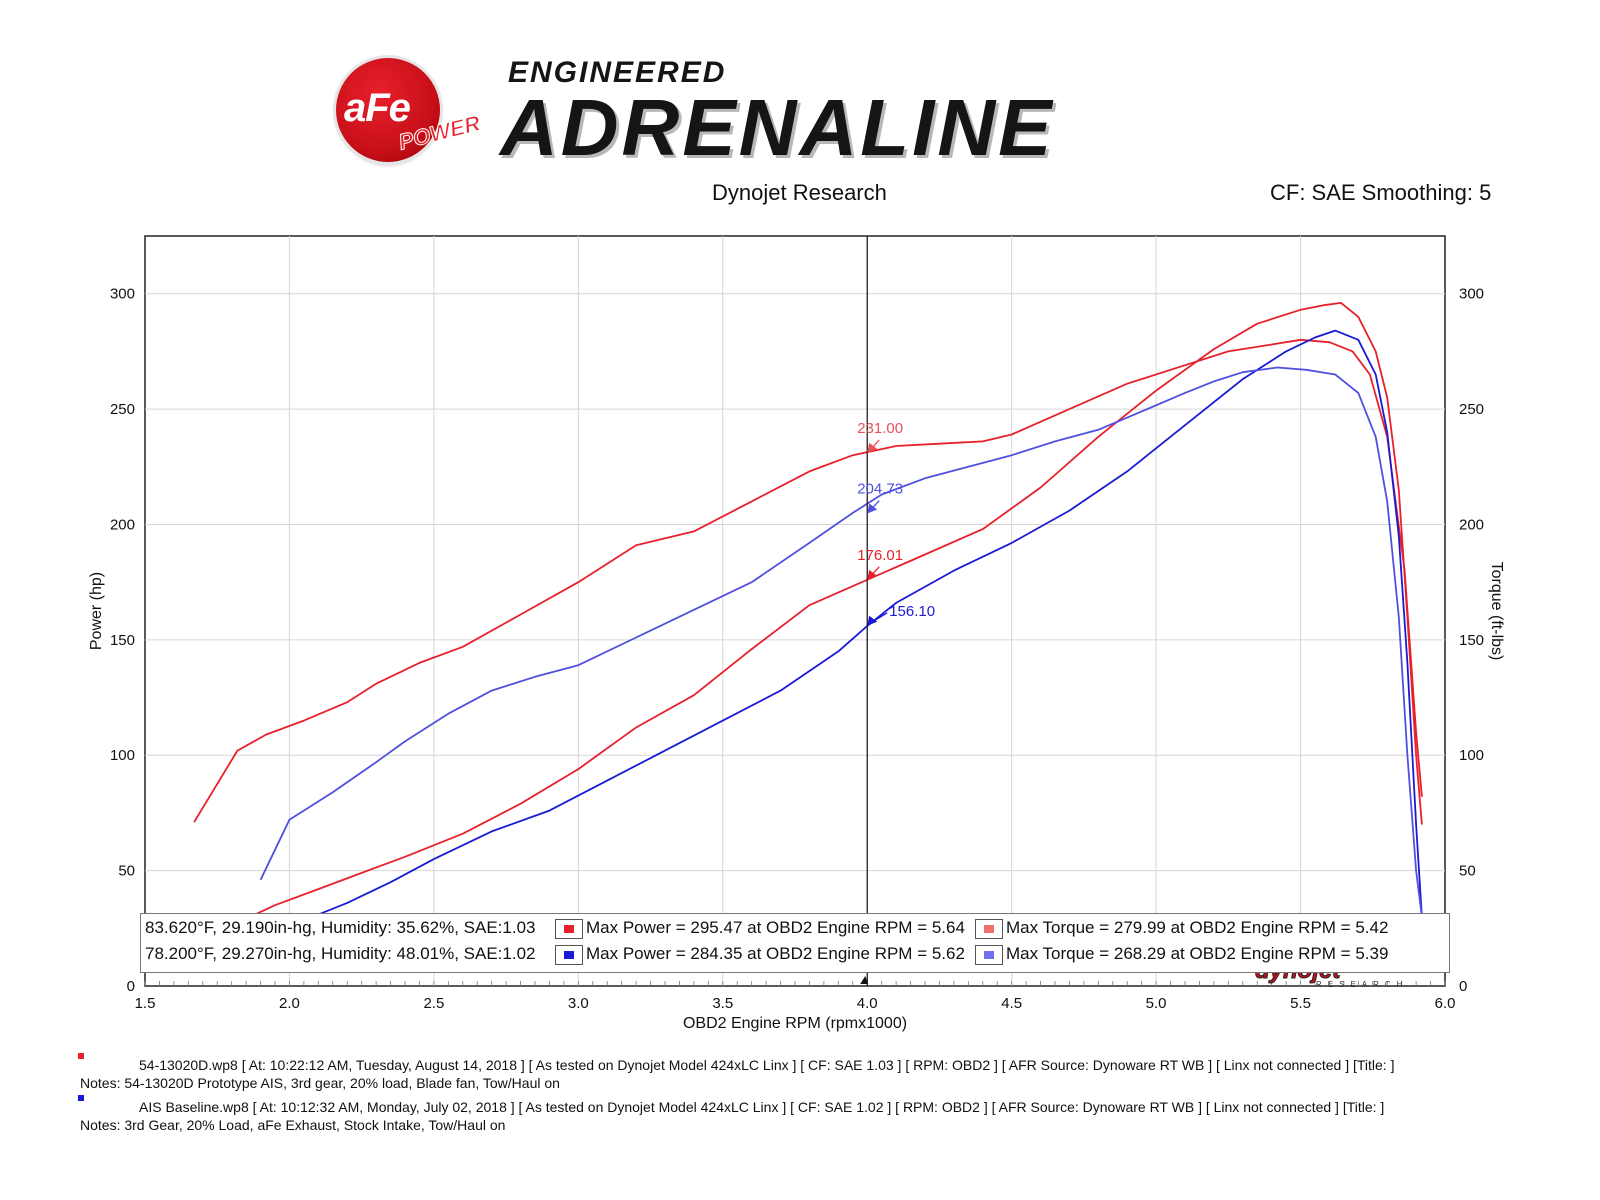 The height and width of the screenshot is (1200, 1600). I want to click on annotation-value: 231.00, so click(880, 428).